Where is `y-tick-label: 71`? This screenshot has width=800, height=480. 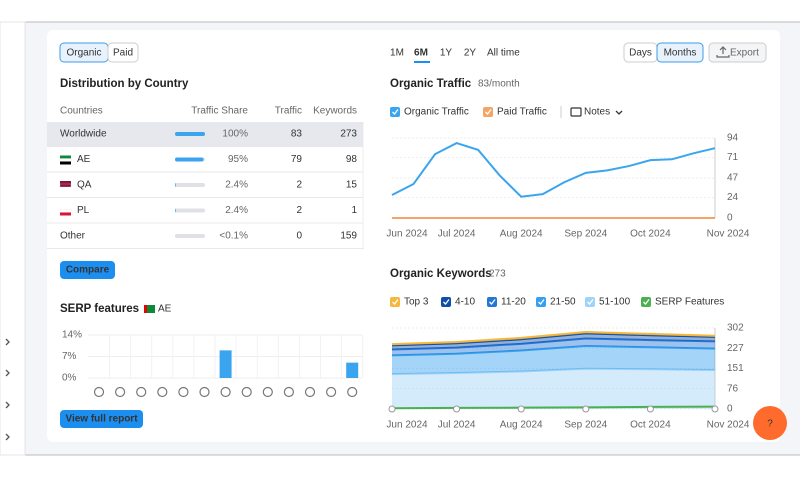 y-tick-label: 71 is located at coordinates (733, 157).